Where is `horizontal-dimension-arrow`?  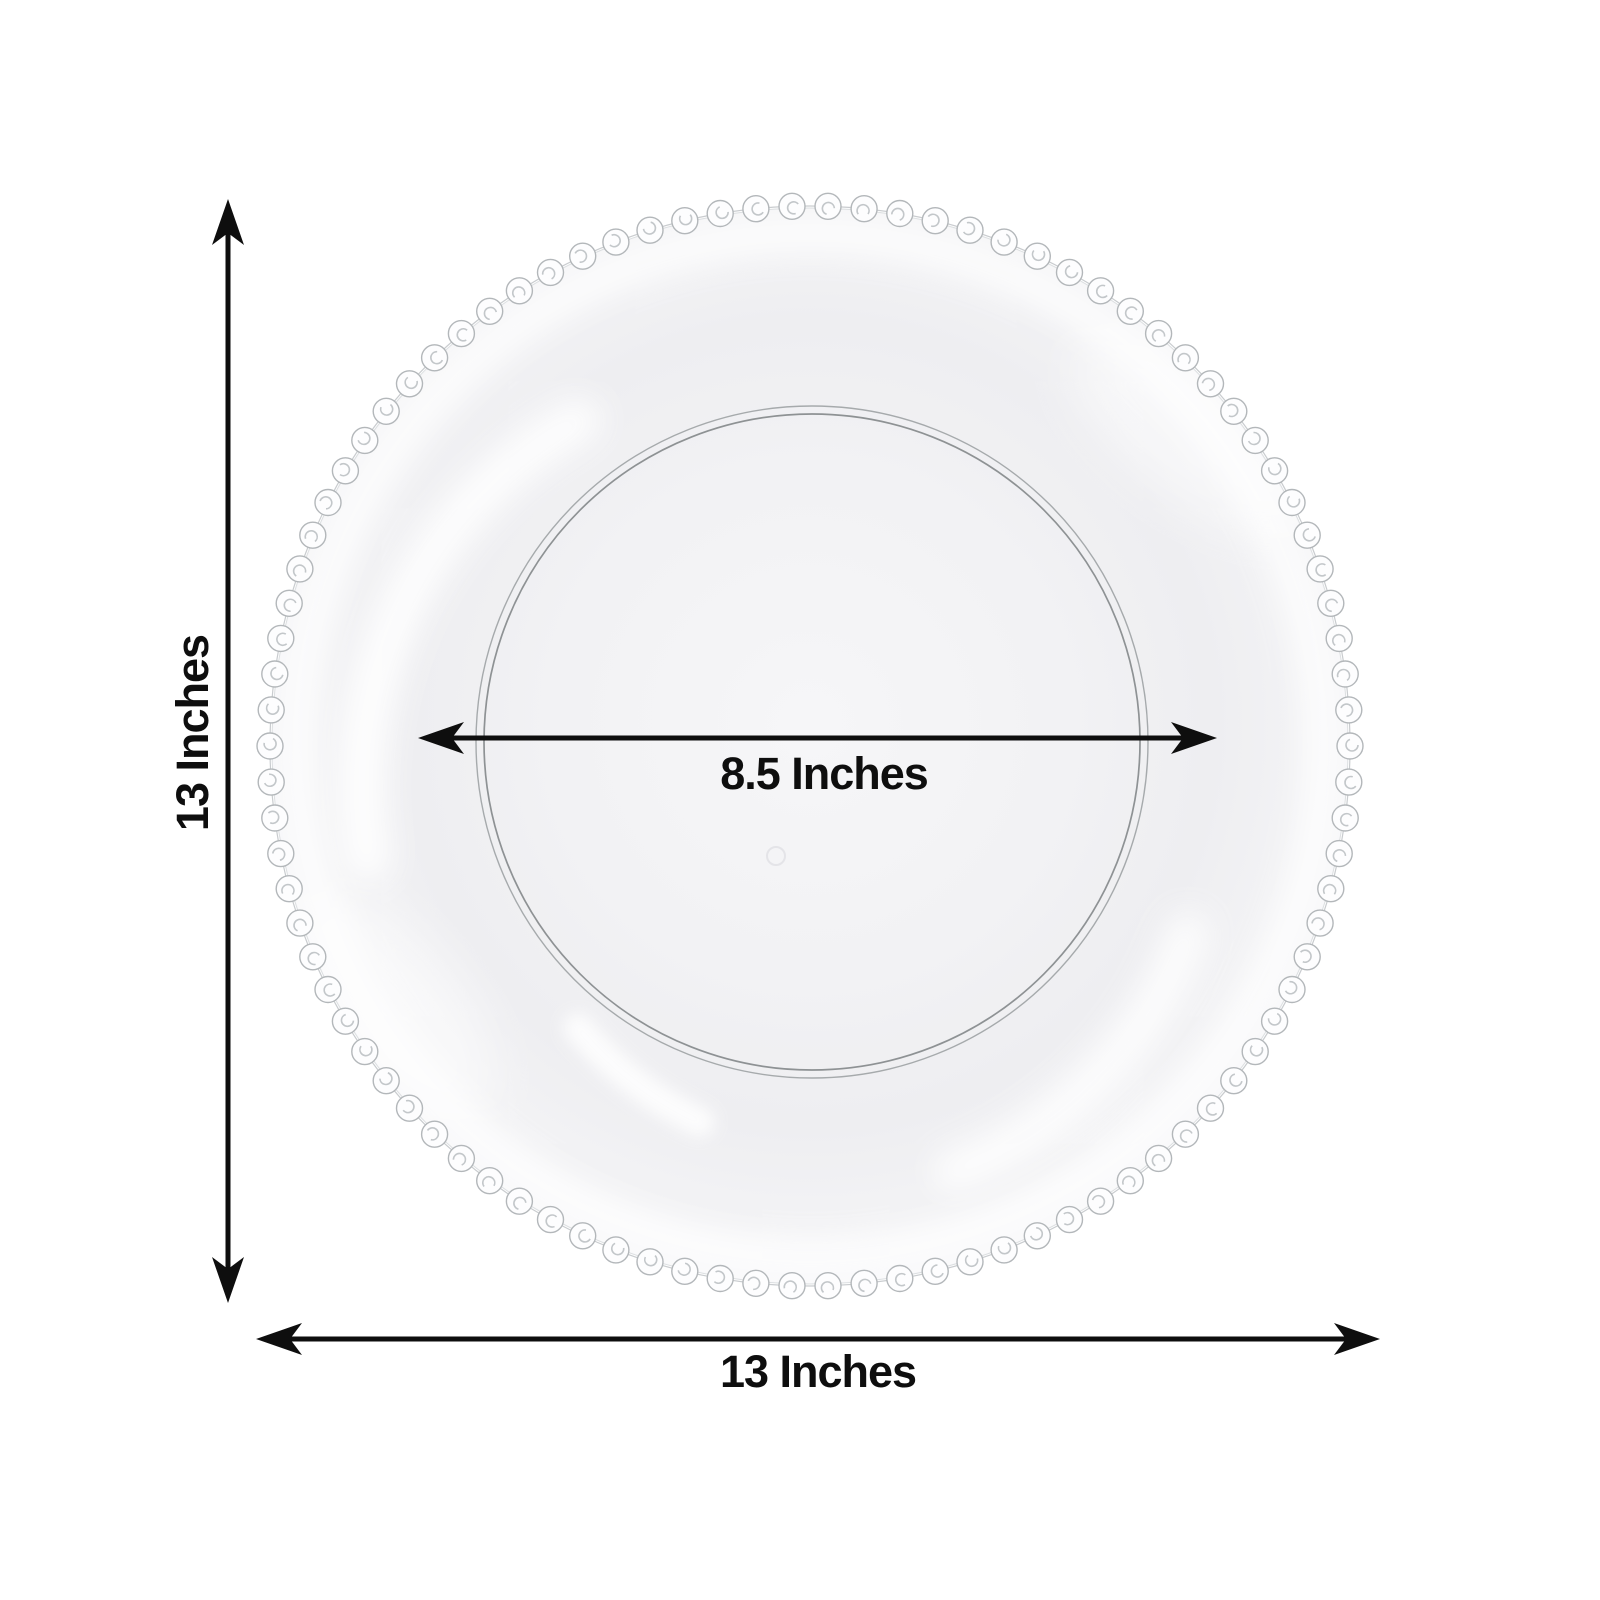 horizontal-dimension-arrow is located at coordinates (818, 1339).